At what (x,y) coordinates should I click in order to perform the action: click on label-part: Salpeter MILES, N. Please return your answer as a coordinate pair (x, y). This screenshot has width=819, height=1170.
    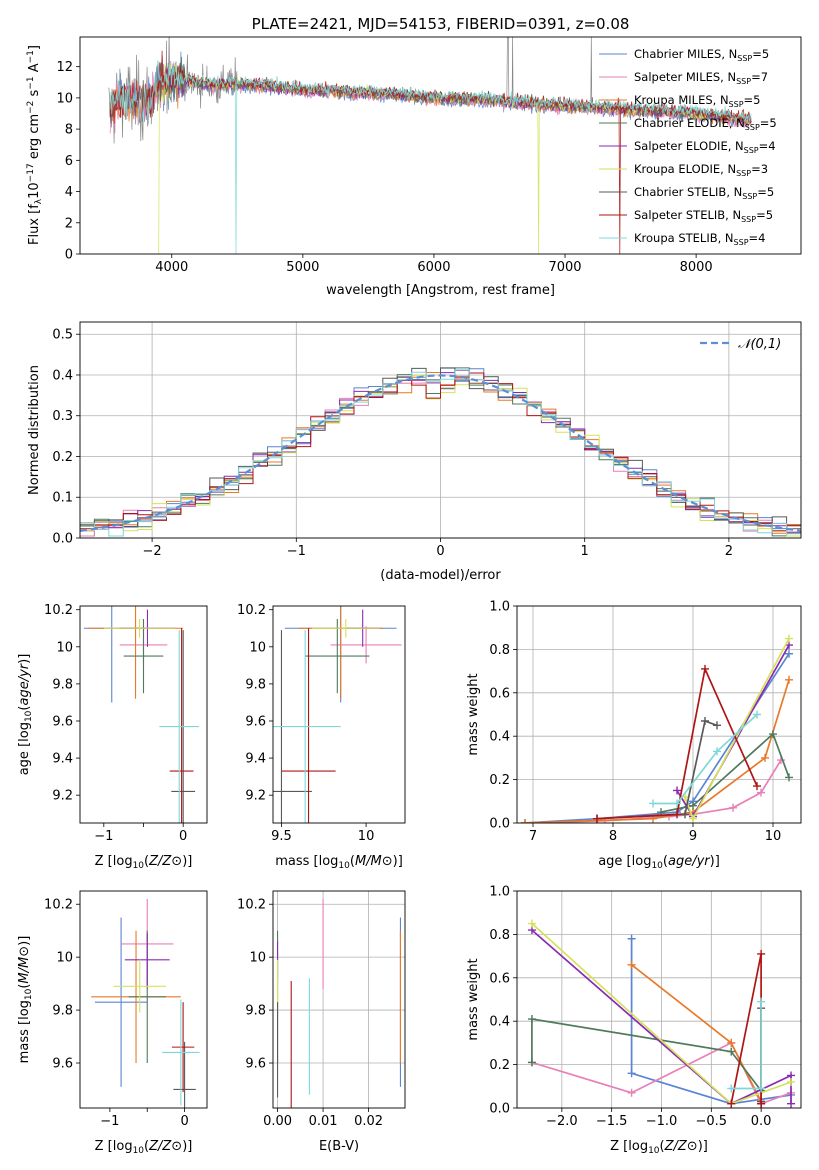
    Looking at the image, I should click on (685, 77).